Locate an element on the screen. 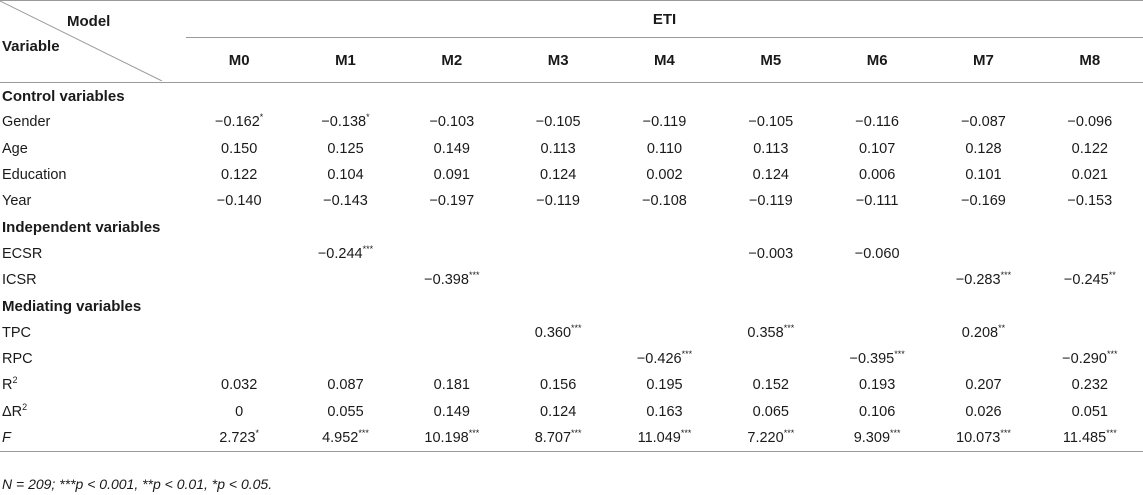  value-cell: 2.723* is located at coordinates (239, 438).